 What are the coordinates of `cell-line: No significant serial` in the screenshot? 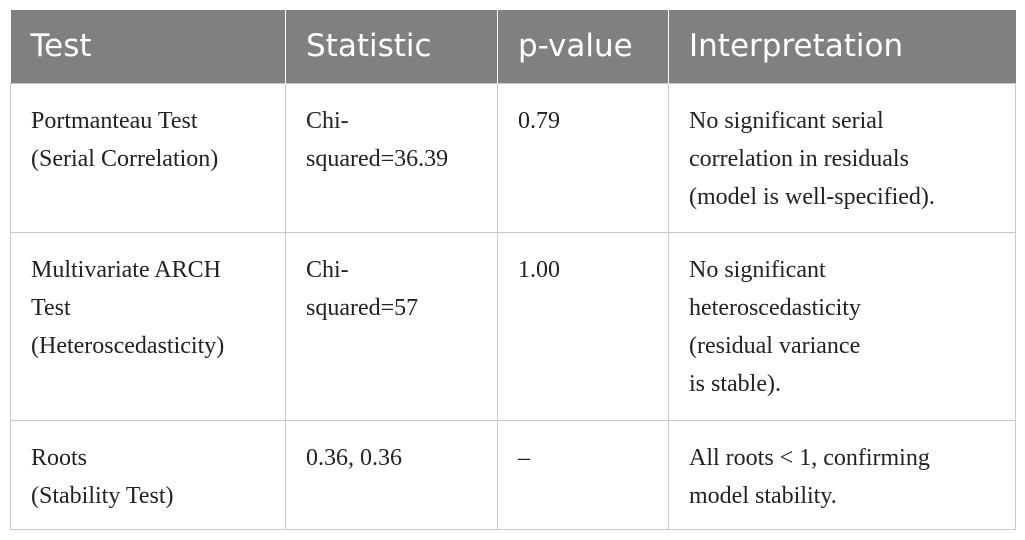 It's located at (786, 120).